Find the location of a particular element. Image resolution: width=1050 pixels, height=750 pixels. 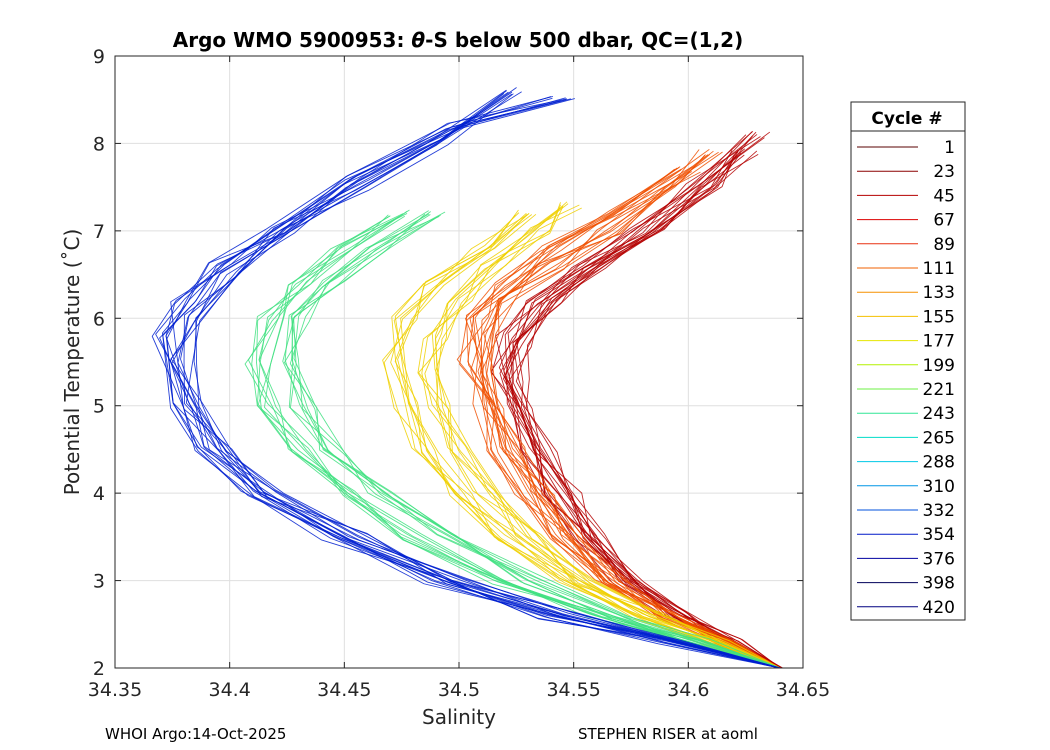

x-tick-label: 34.45 is located at coordinates (344, 690).